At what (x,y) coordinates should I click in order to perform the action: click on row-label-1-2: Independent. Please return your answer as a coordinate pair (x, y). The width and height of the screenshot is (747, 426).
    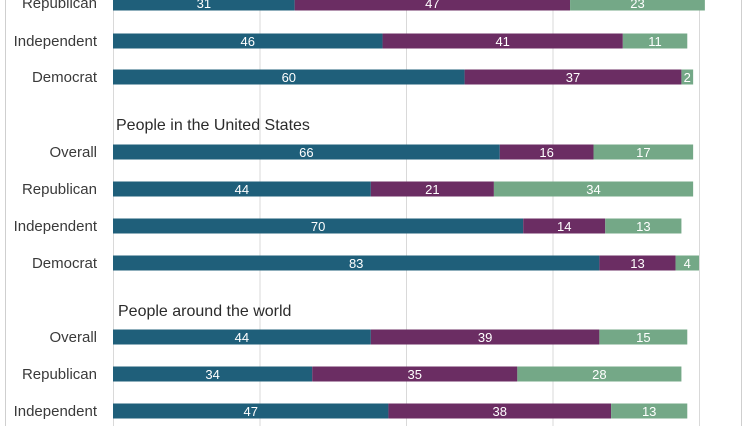
    Looking at the image, I should click on (56, 226).